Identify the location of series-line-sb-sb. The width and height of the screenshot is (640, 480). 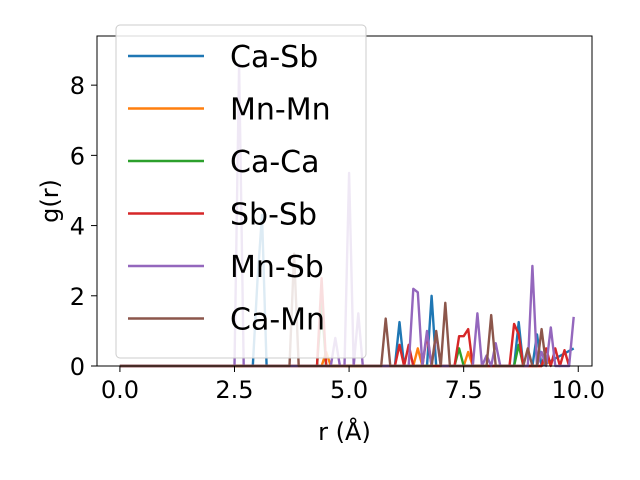
(345, 322).